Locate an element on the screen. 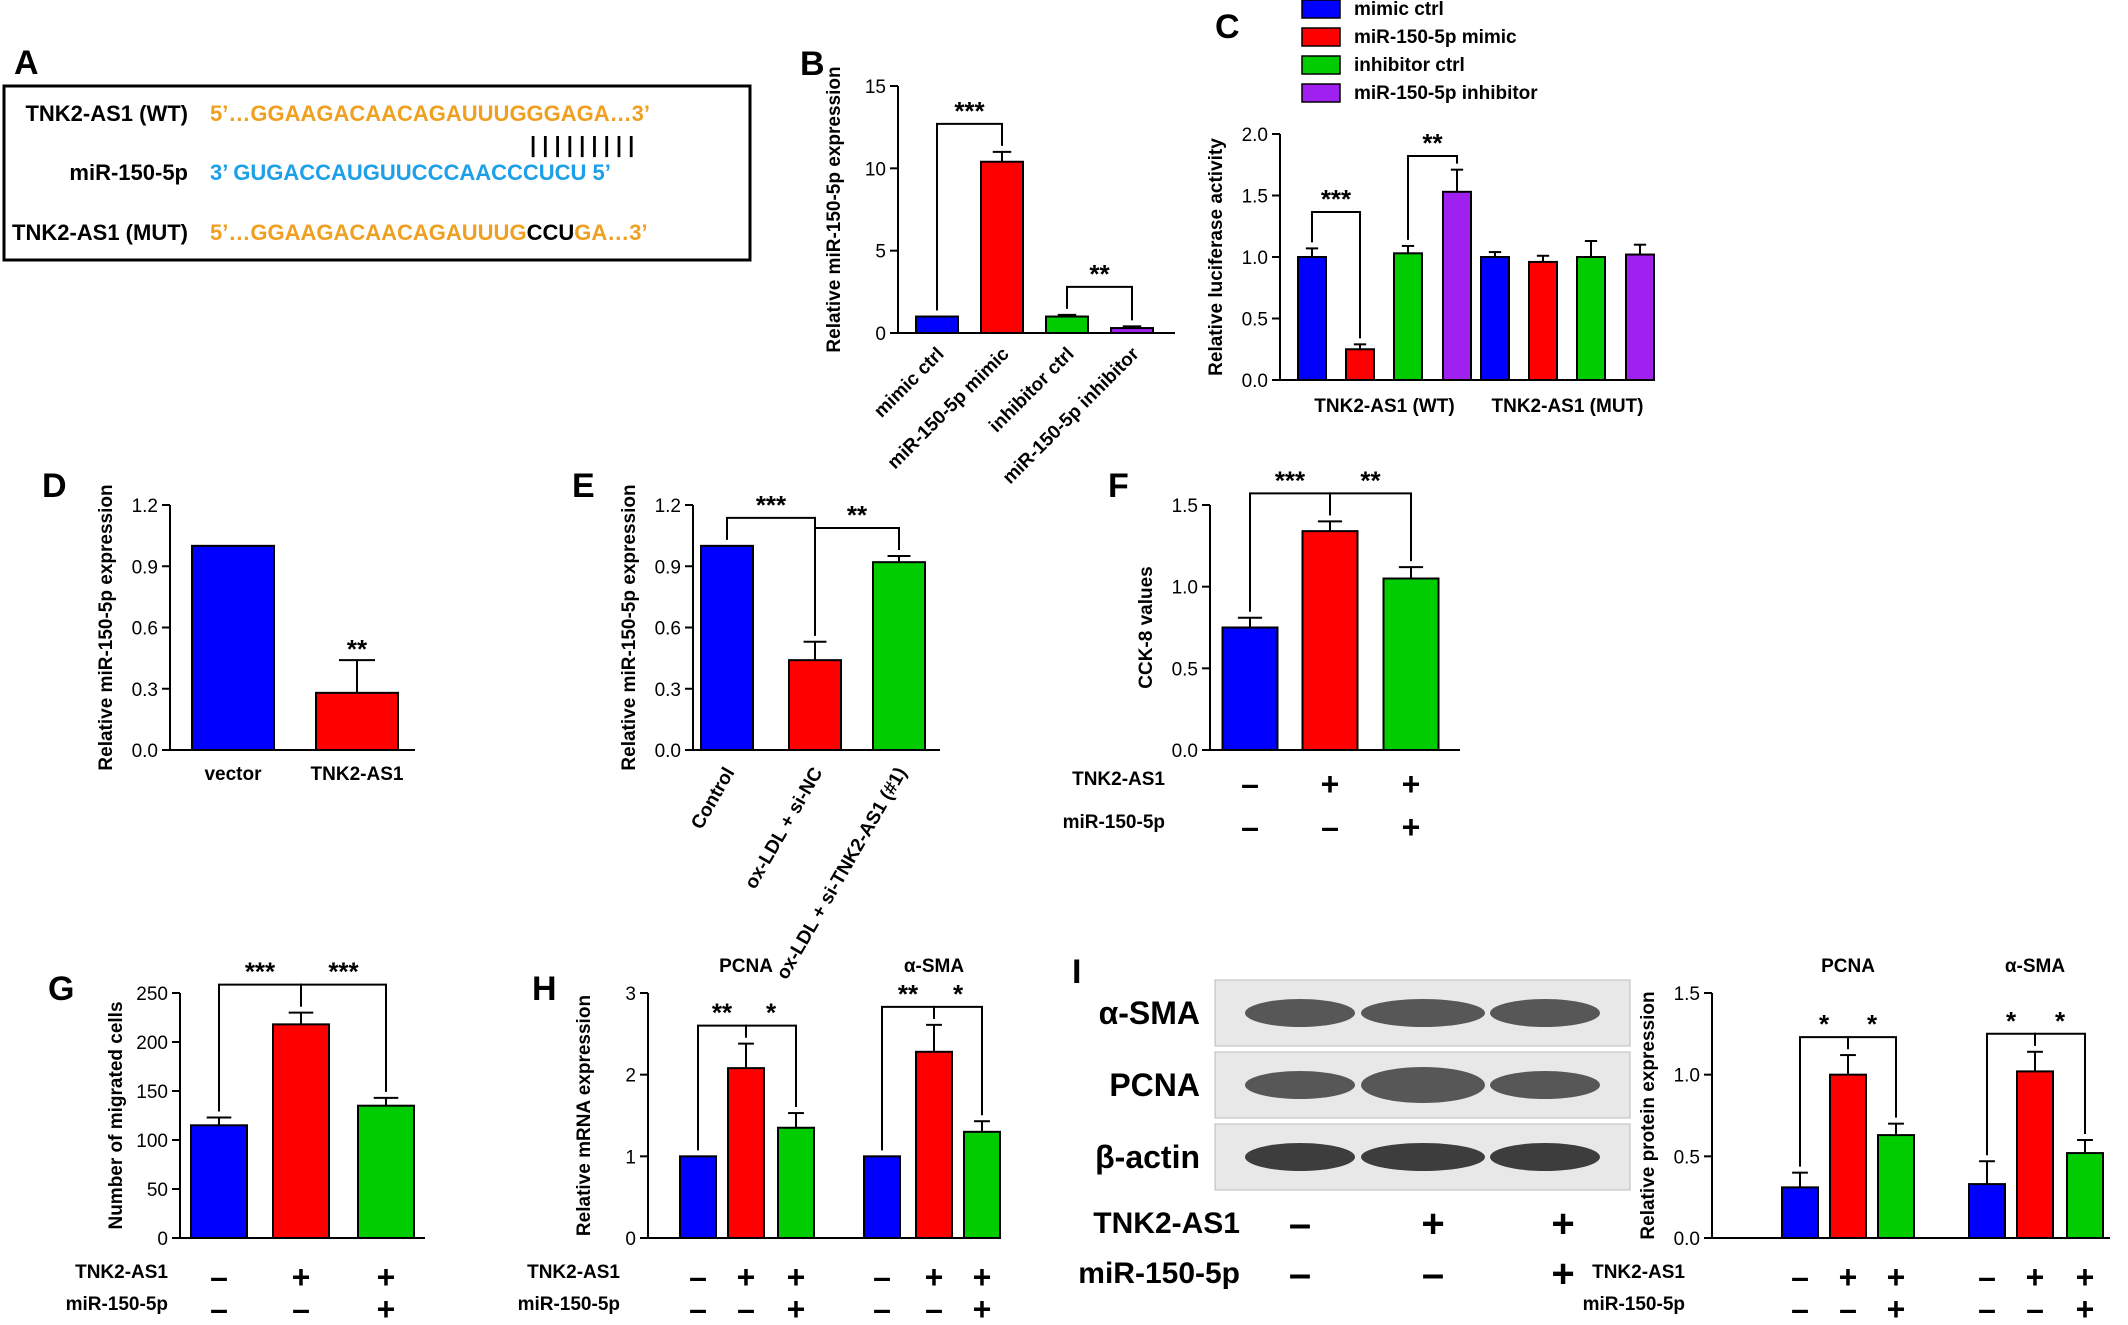  band-label: α-SMA is located at coordinates (1149, 1013).